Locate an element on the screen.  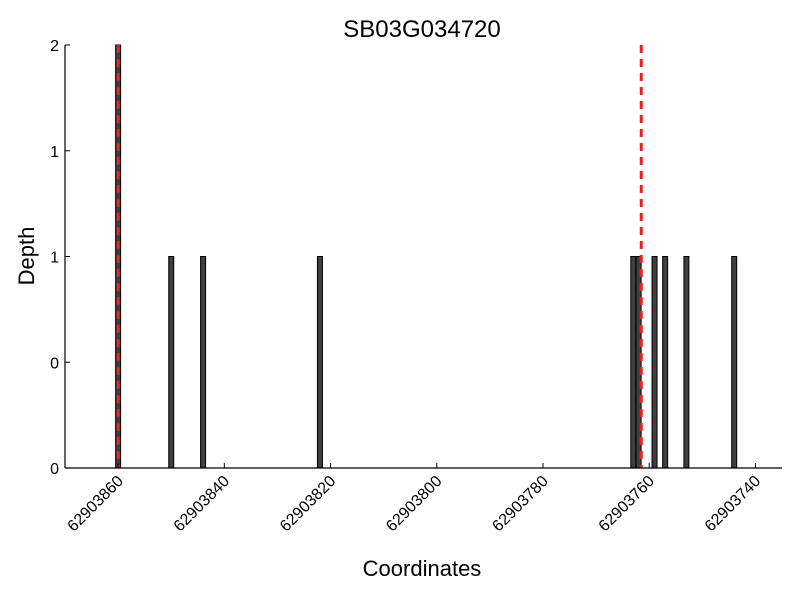
x-tick-label: 62903840 is located at coordinates (202, 504).